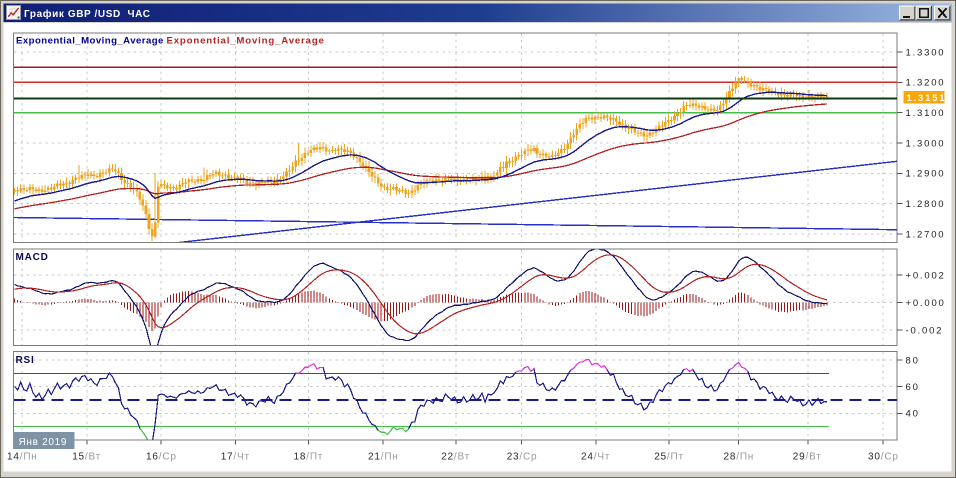 The height and width of the screenshot is (478, 956). Describe the element at coordinates (86, 457) in the screenshot. I see `svg-text: 15/Вт` at that location.